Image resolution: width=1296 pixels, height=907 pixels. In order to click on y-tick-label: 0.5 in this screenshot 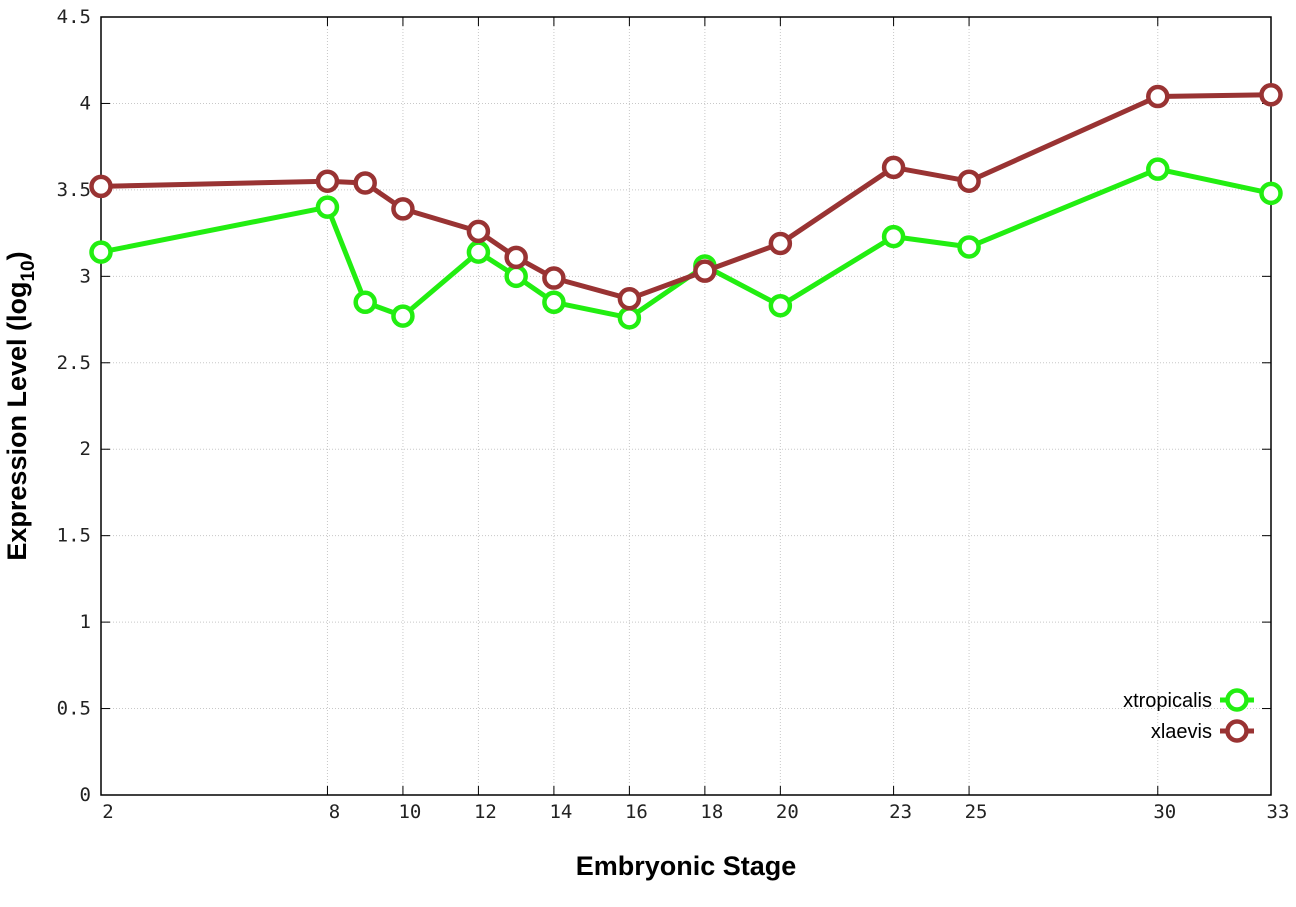, I will do `click(74, 709)`.